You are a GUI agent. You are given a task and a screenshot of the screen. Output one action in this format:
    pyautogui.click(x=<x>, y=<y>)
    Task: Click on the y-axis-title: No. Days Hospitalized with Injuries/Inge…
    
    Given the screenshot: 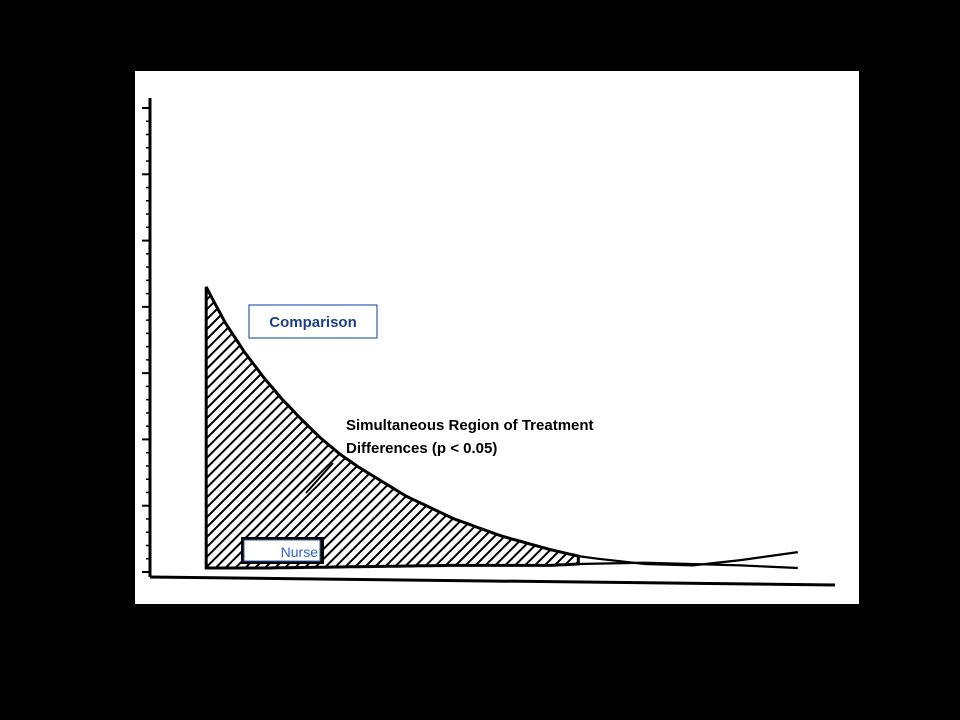 What is the action you would take?
    pyautogui.click(x=70, y=327)
    